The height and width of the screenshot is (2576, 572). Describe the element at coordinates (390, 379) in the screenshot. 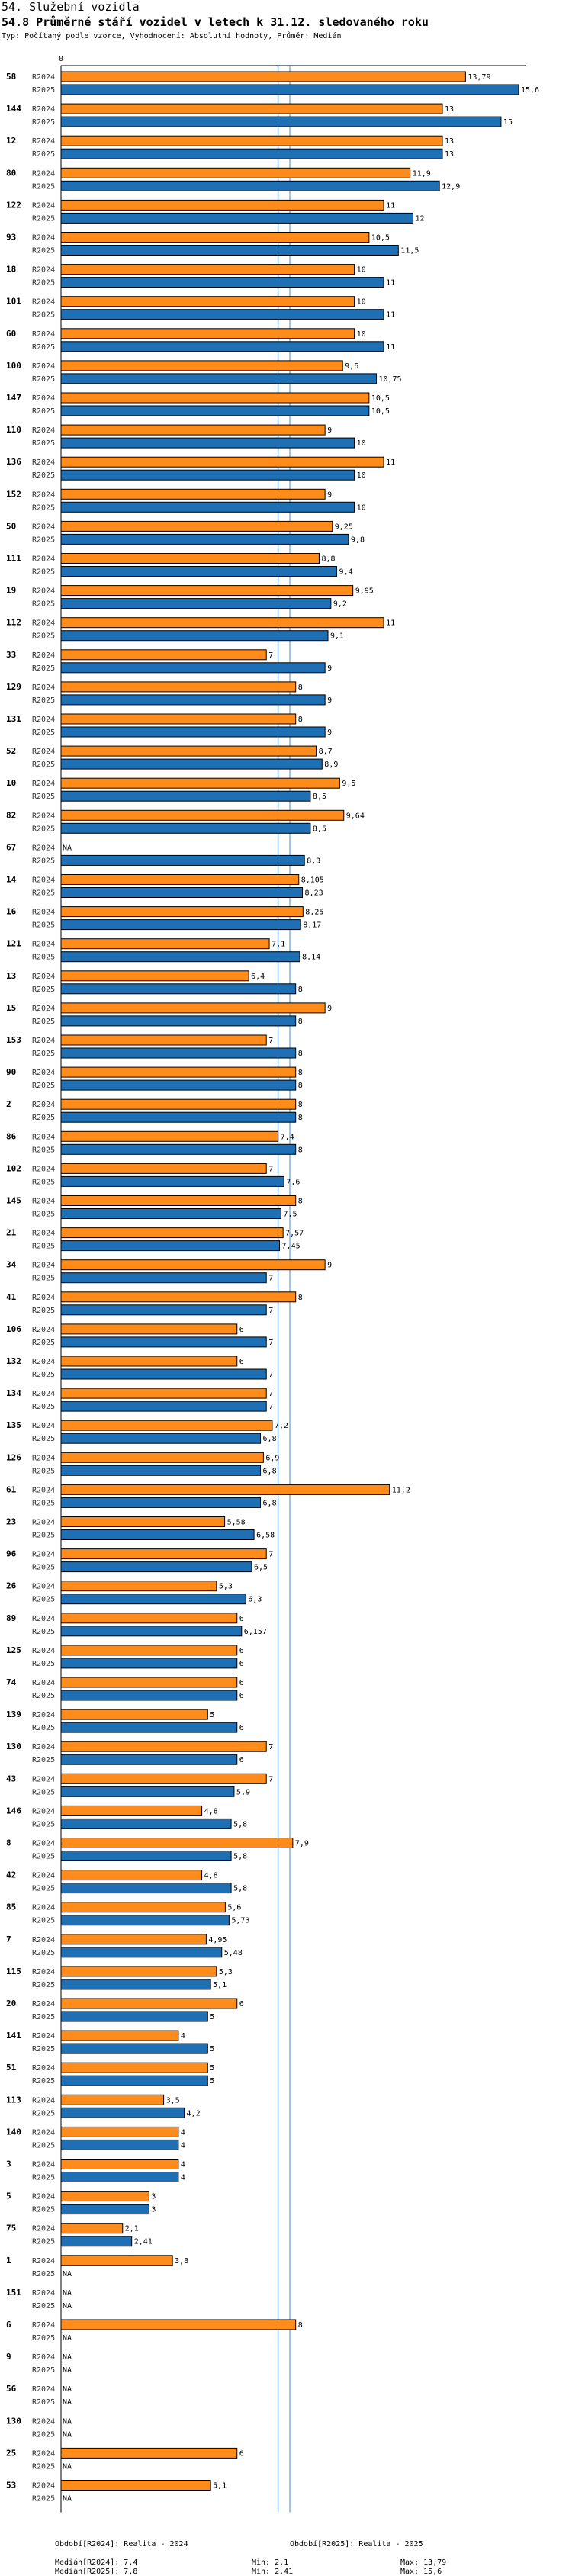

I see `data-label: 10,75` at that location.